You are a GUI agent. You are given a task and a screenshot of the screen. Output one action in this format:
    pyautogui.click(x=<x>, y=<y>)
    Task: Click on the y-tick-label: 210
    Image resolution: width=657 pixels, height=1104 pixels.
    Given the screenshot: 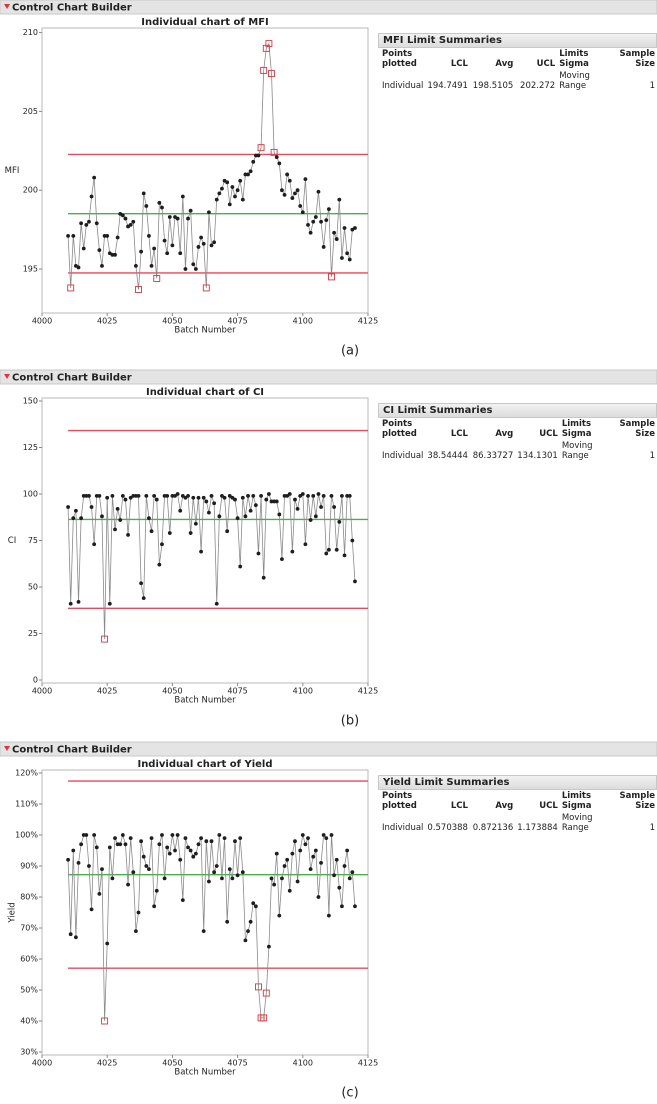 What is the action you would take?
    pyautogui.click(x=30, y=32)
    